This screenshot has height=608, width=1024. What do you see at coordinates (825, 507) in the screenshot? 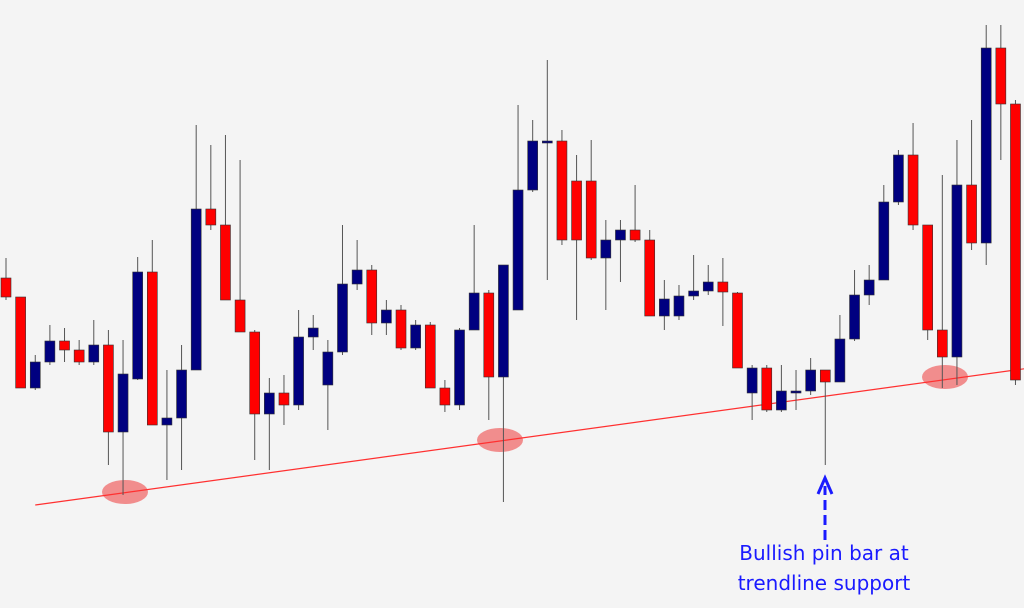
I see `arrow` at bounding box center [825, 507].